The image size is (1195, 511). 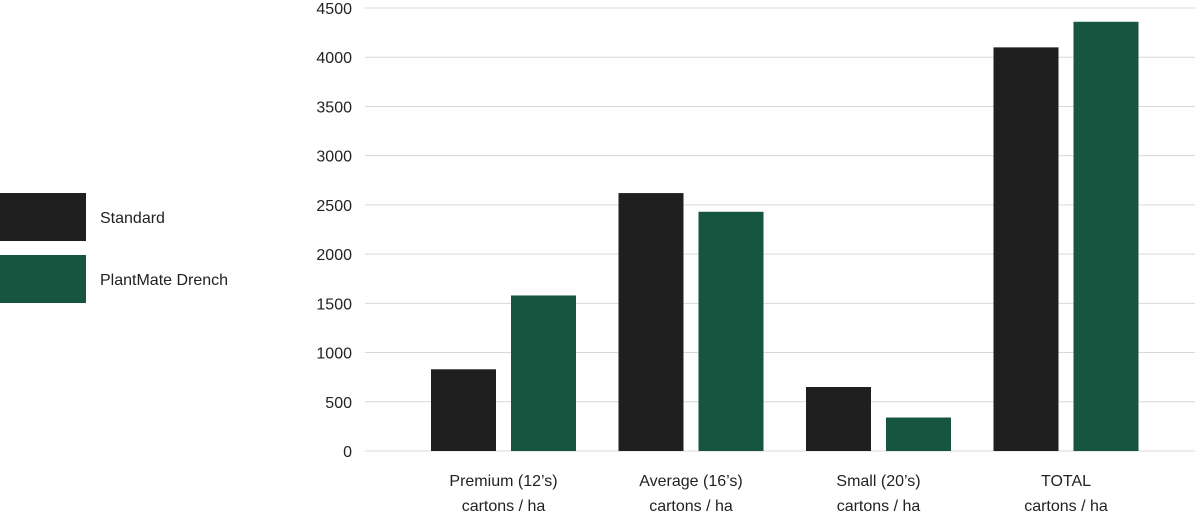 I want to click on y-tick-label: 3000, so click(x=334, y=157).